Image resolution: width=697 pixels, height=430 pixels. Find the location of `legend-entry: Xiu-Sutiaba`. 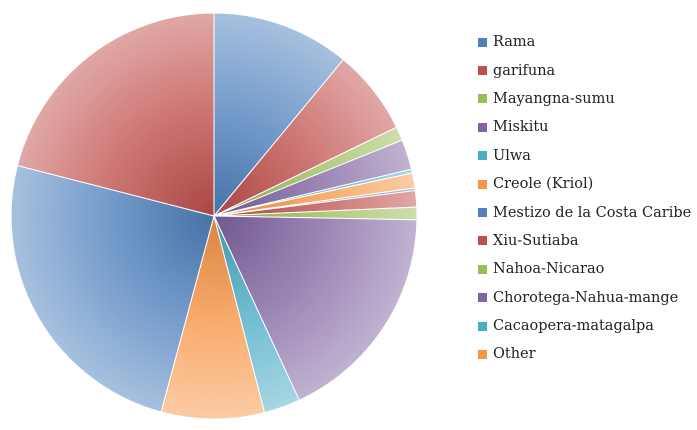

legend-entry: Xiu-Sutiaba is located at coordinates (584, 241).